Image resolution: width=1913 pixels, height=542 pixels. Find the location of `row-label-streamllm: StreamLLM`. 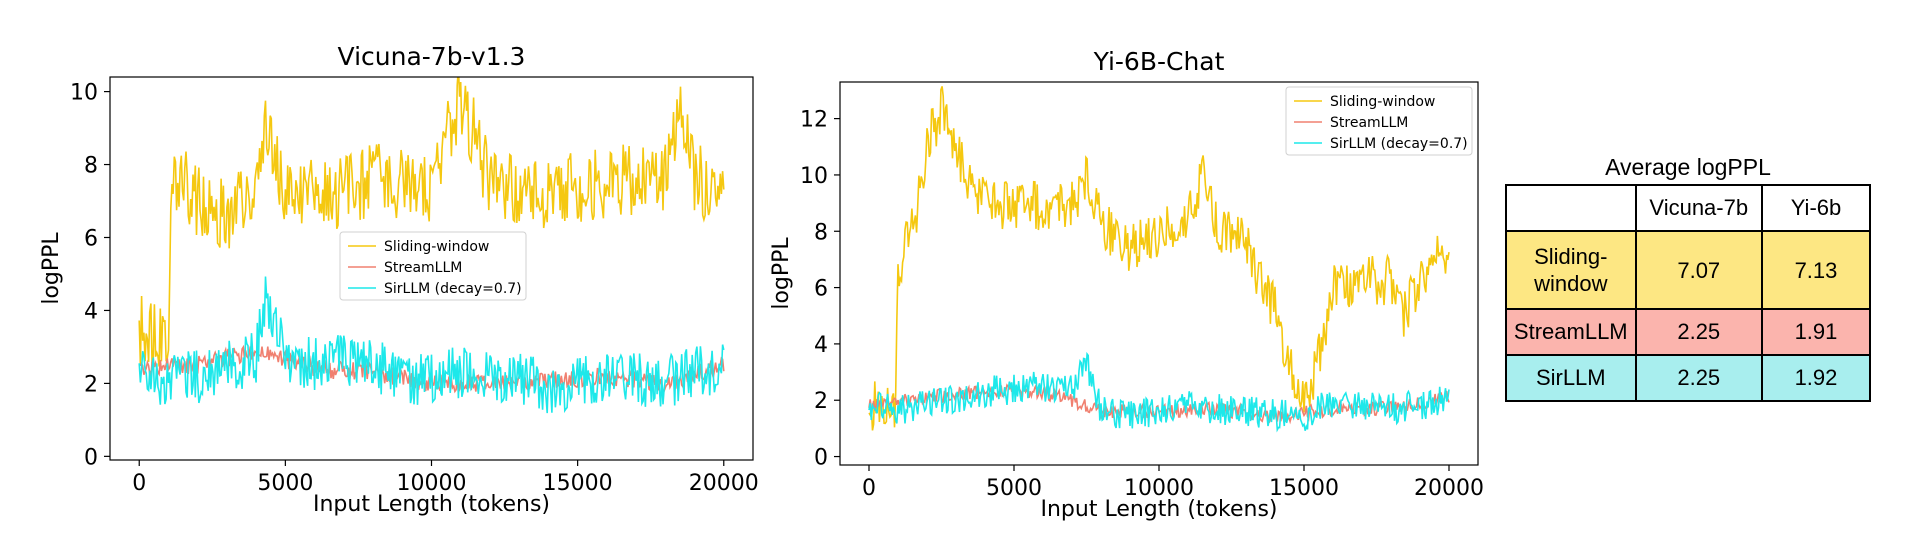

row-label-streamllm: StreamLLM is located at coordinates (1571, 332).